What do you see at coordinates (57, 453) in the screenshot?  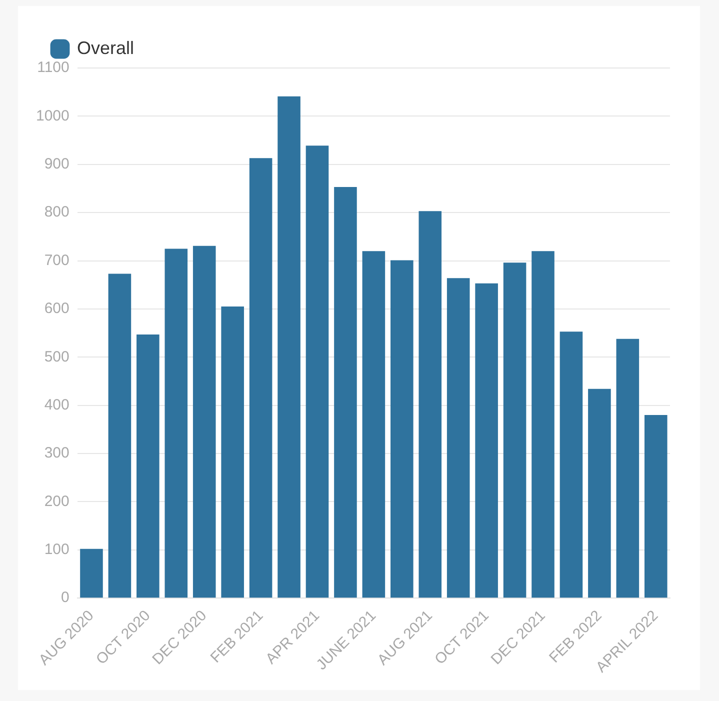 I see `y-tick-label: 300` at bounding box center [57, 453].